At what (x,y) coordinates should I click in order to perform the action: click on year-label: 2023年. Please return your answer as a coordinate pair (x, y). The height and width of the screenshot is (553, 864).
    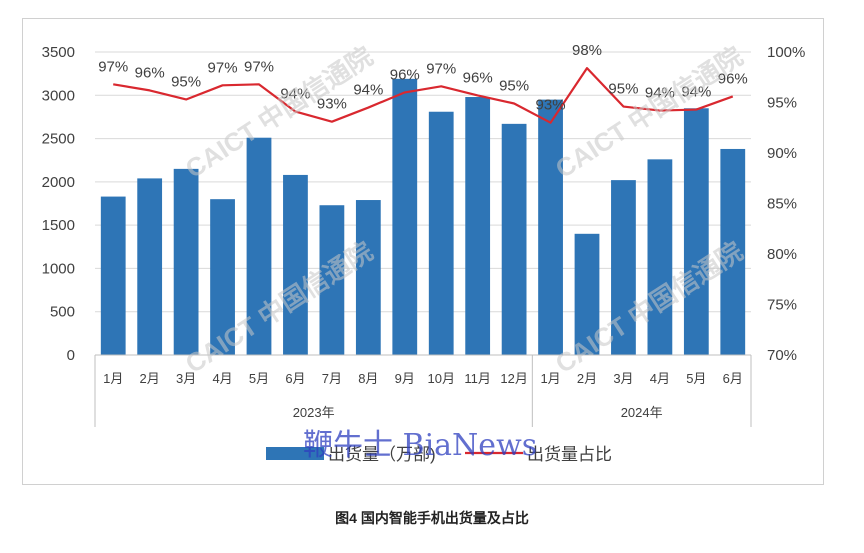
    Looking at the image, I should click on (314, 412).